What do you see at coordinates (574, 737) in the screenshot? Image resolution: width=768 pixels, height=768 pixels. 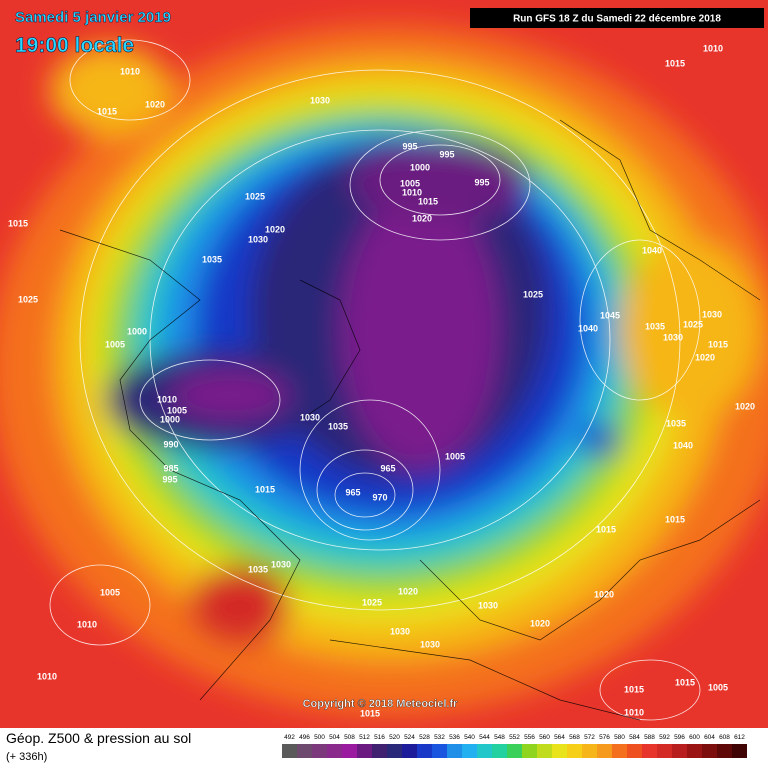 I see `scale-label: 568` at bounding box center [574, 737].